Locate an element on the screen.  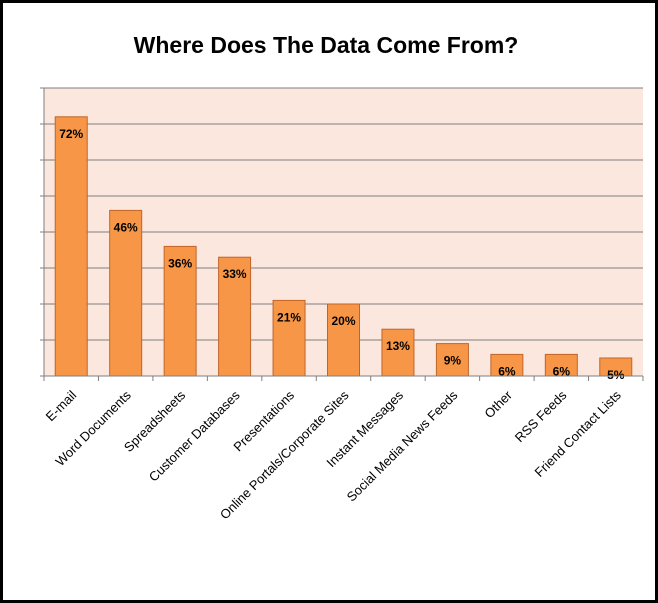
category-label: Social Media News Feeds is located at coordinates (402, 445).